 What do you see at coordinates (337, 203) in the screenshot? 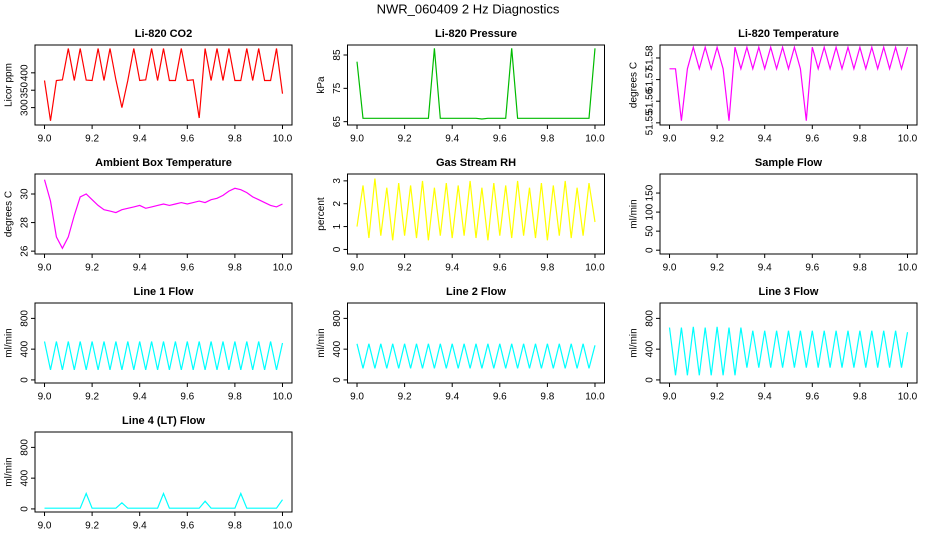
I see `y-tick-label: 2` at bounding box center [337, 203].